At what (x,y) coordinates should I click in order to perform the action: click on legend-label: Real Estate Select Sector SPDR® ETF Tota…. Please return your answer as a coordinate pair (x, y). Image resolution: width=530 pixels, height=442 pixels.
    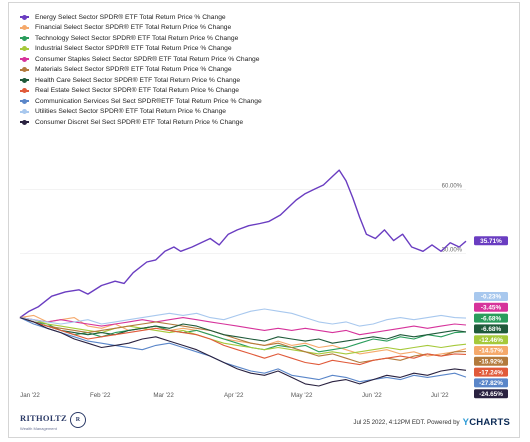
    Looking at the image, I should click on (137, 91).